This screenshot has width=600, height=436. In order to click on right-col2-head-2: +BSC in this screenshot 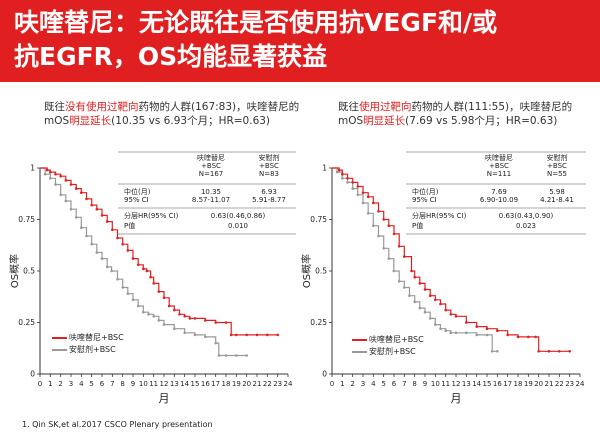, I will do `click(557, 166)`.